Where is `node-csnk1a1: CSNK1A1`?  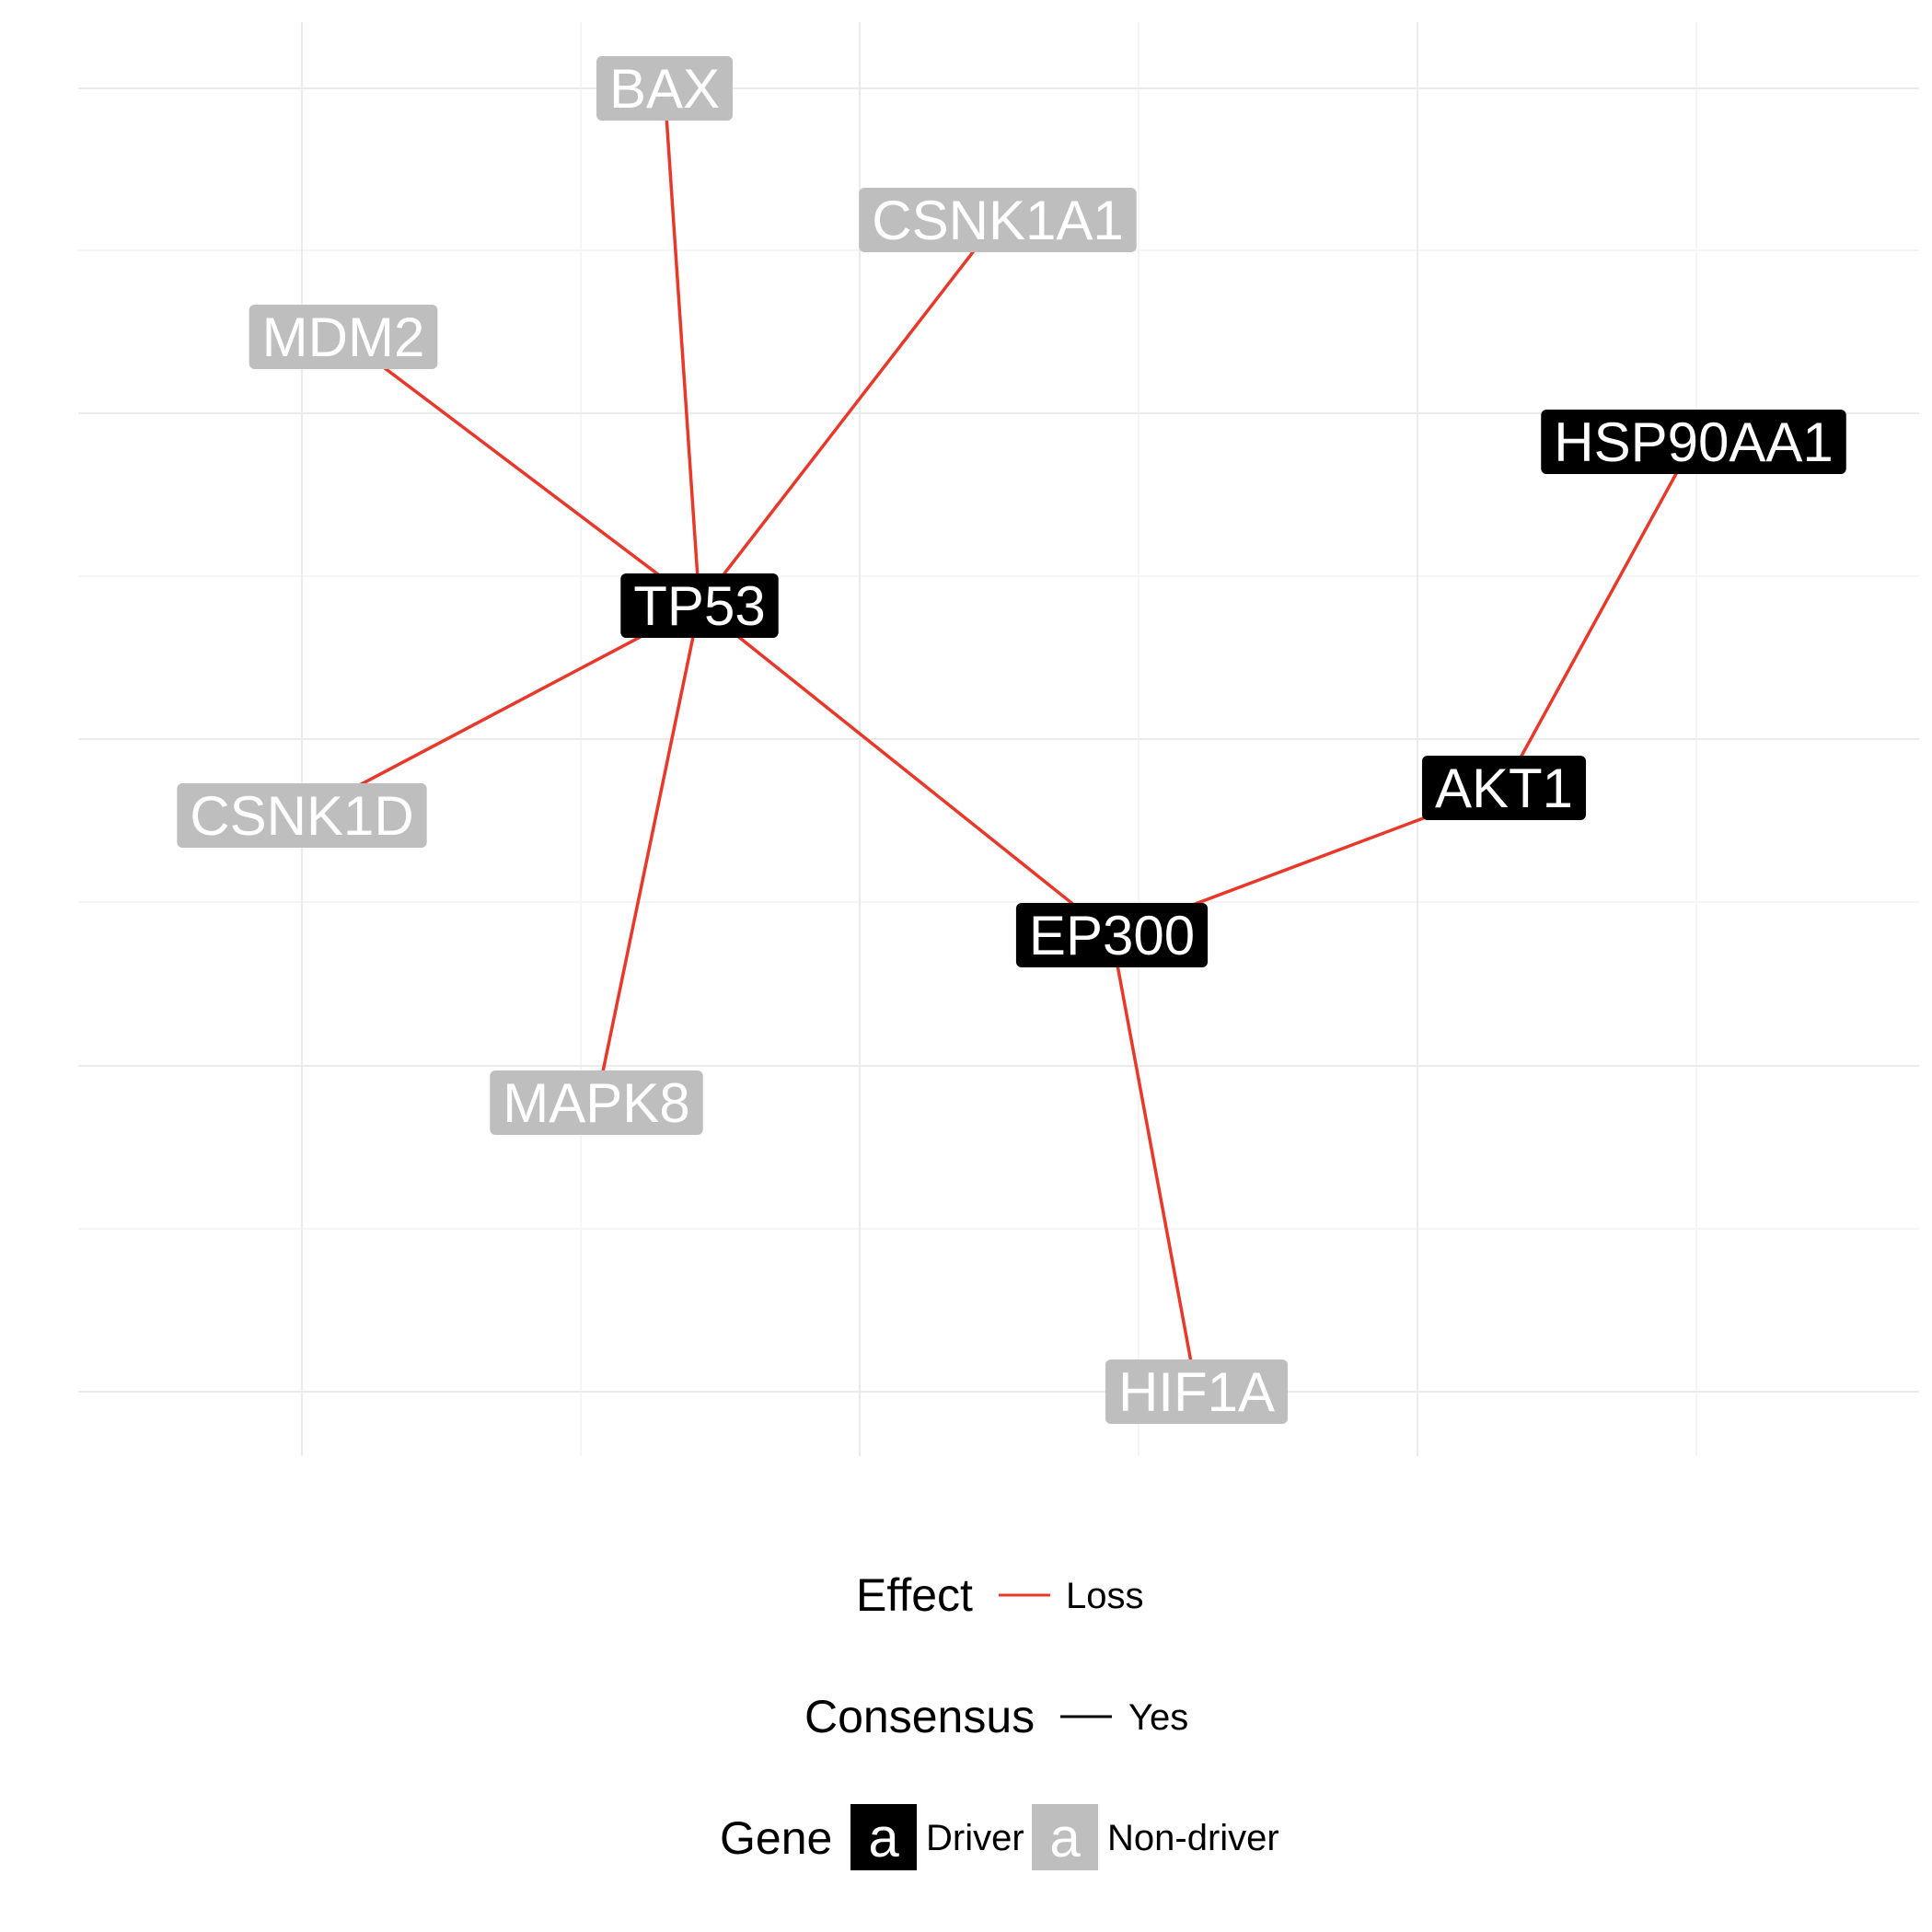 node-csnk1a1: CSNK1A1 is located at coordinates (998, 220).